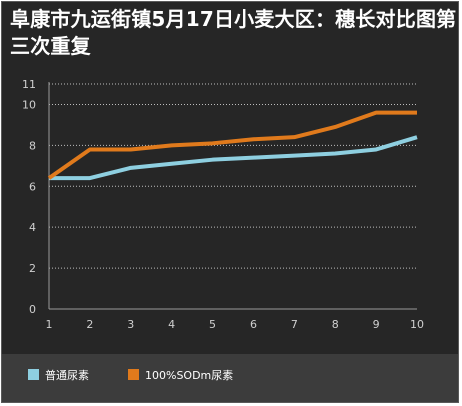 The image size is (462, 406). What do you see at coordinates (253, 324) in the screenshot?
I see `x-tick-label: 6` at bounding box center [253, 324].